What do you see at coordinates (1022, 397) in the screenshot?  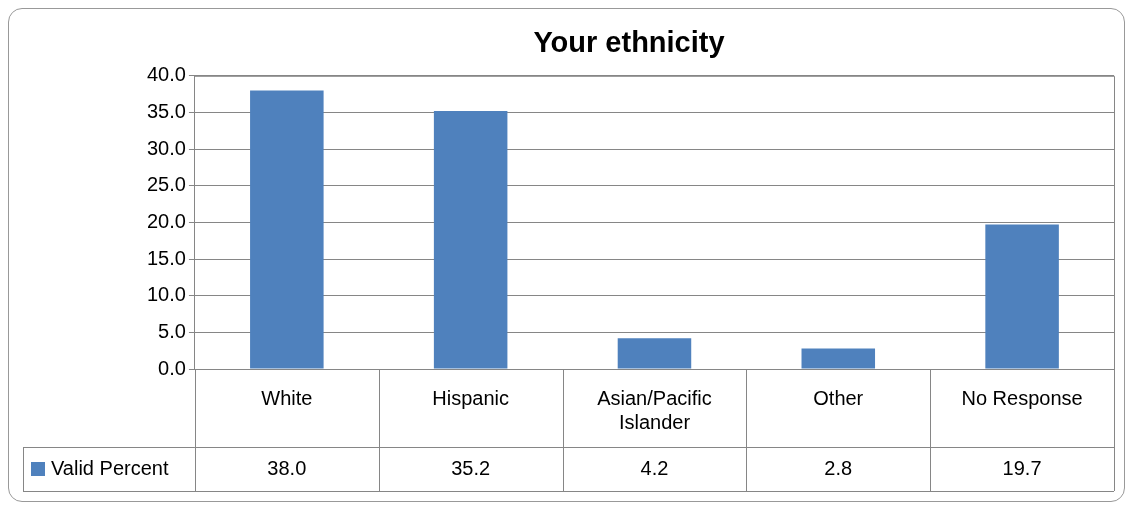 I see `x-tick-label: No Response` at bounding box center [1022, 397].